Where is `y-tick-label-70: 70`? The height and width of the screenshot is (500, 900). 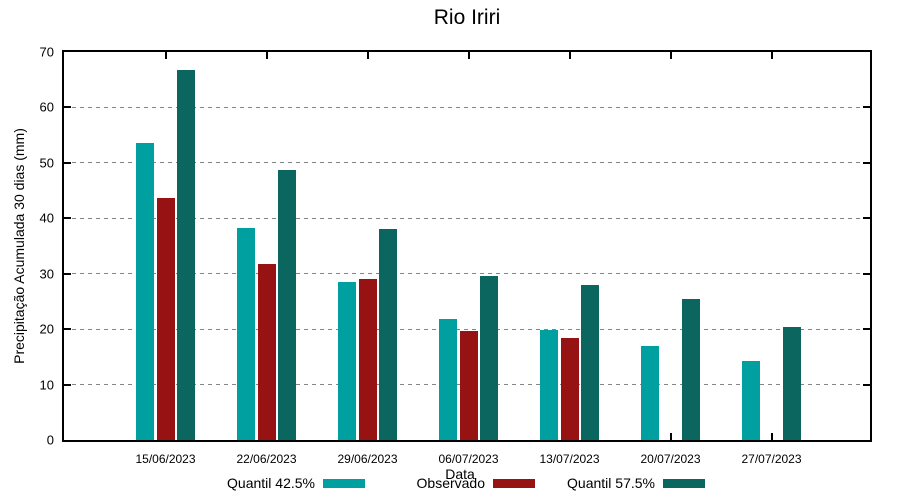 y-tick-label-70: 70 is located at coordinates (46, 52).